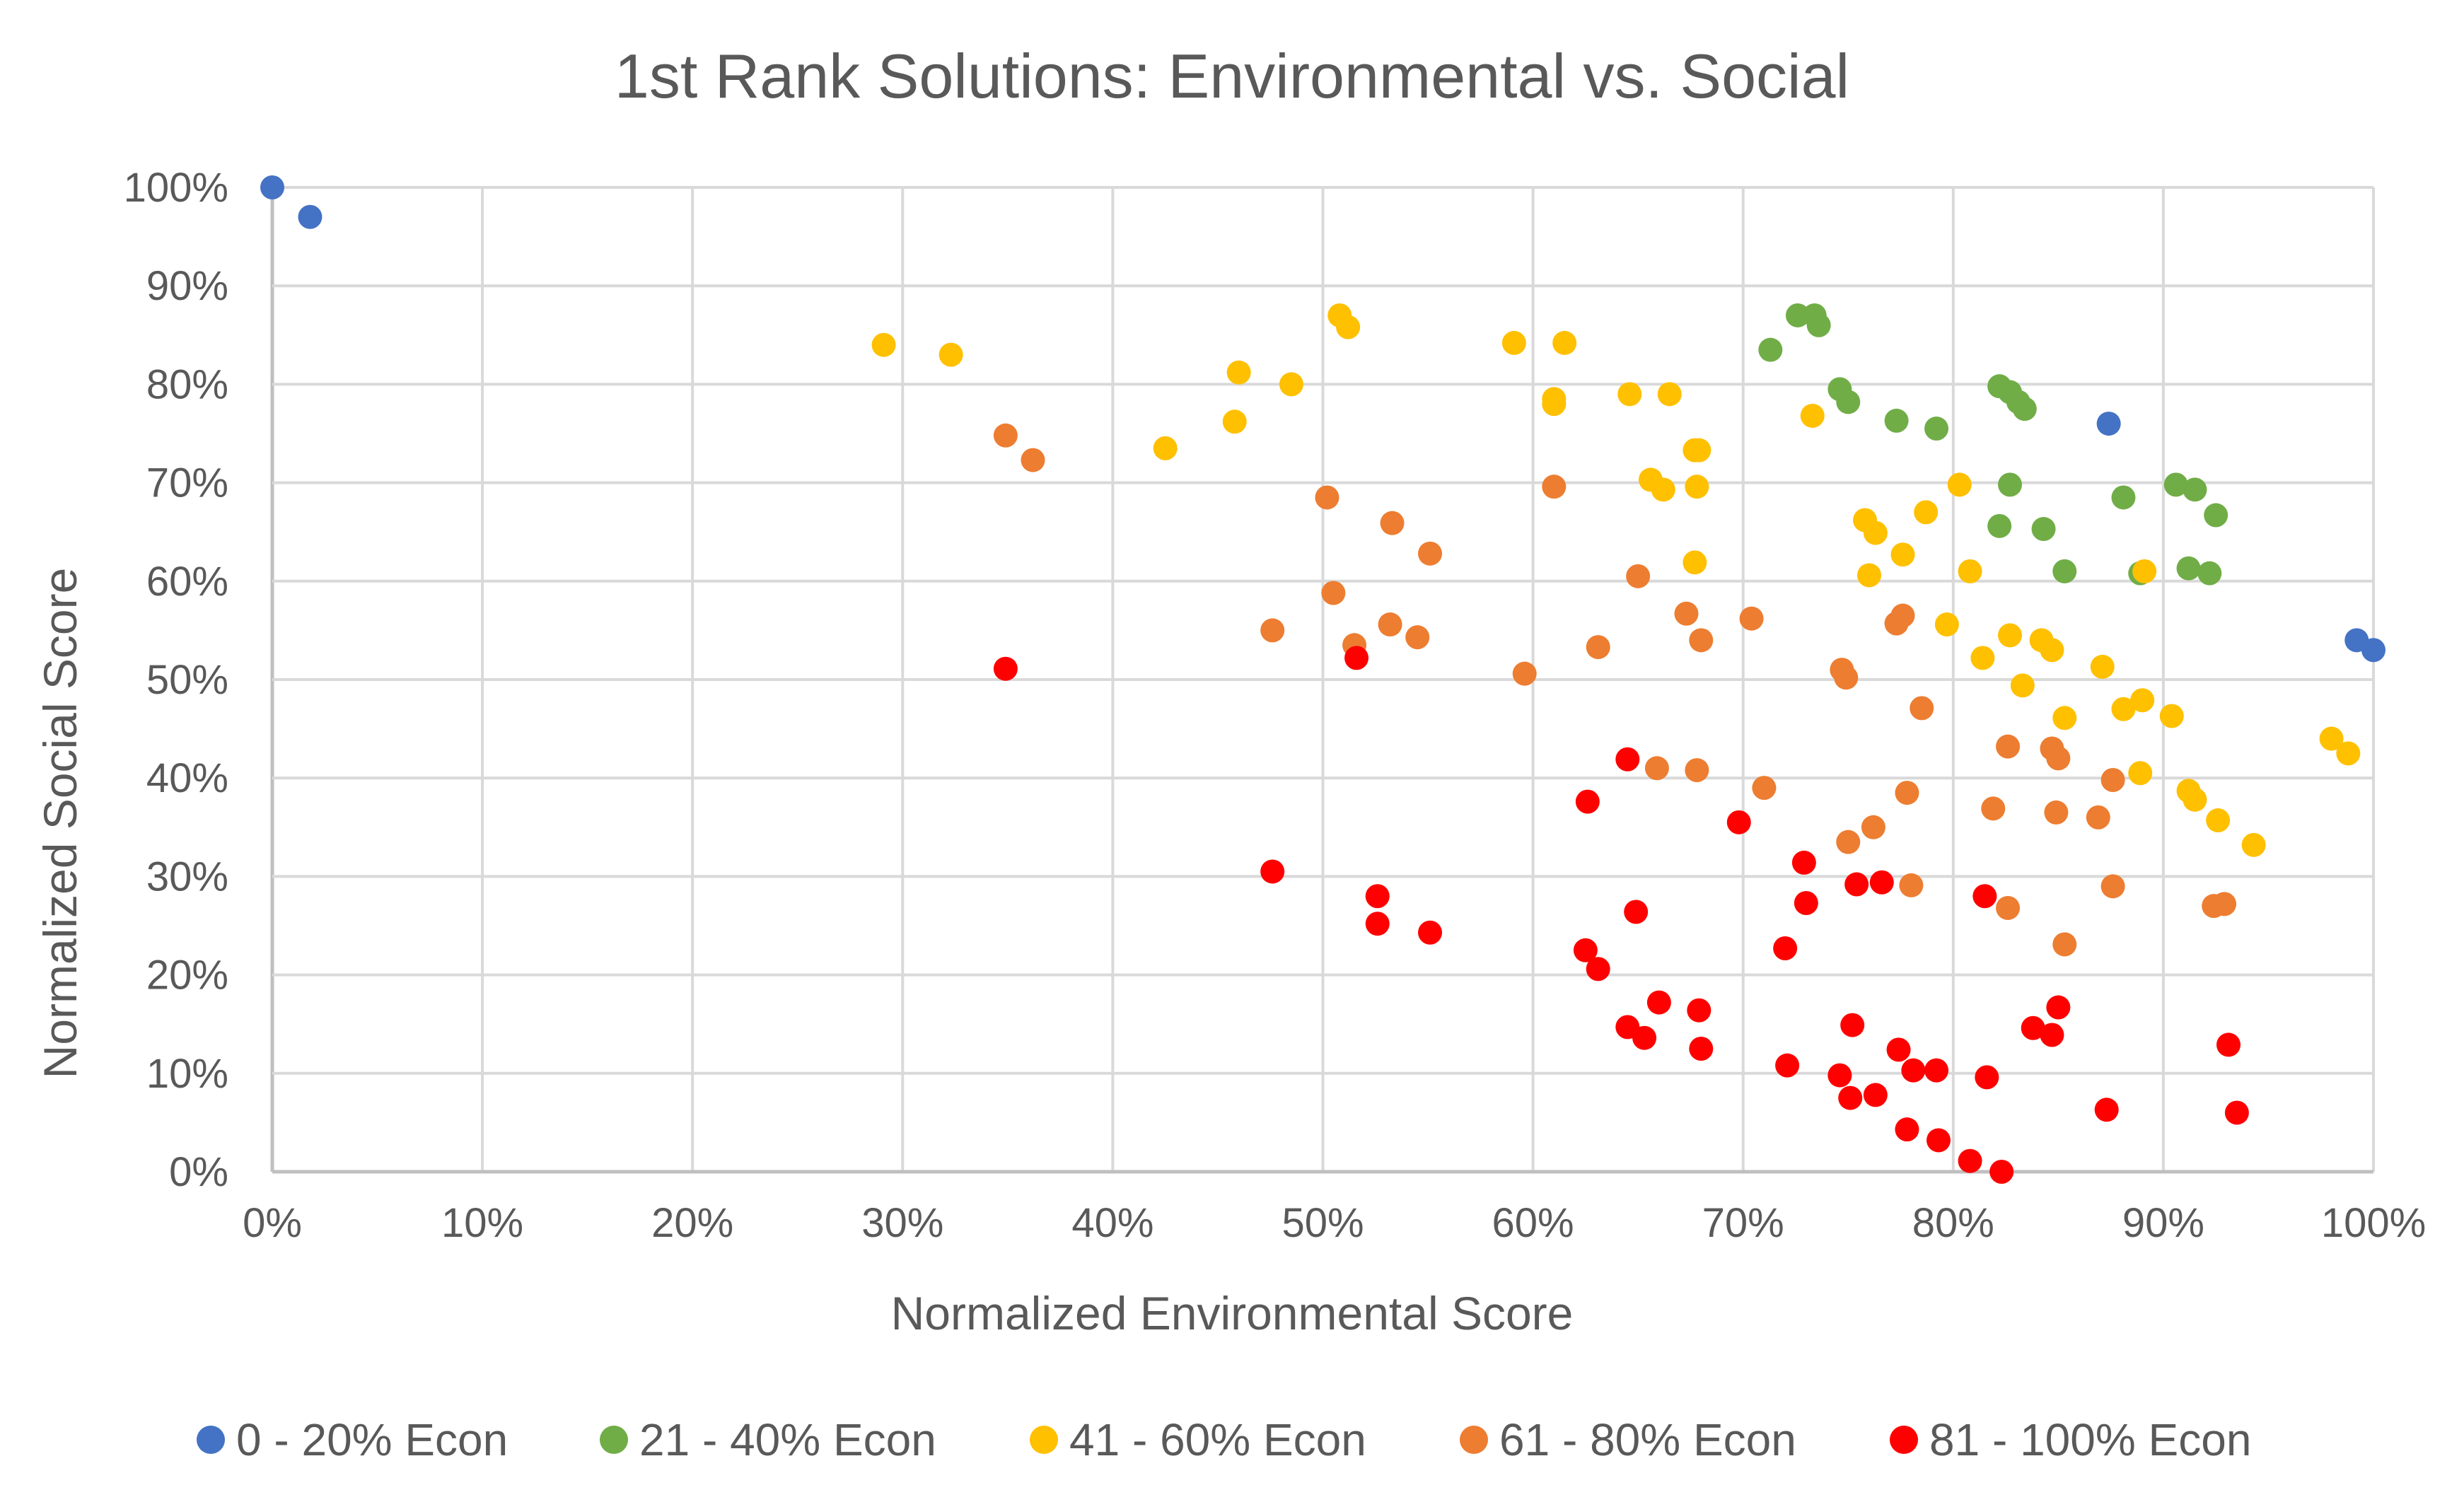 This screenshot has width=2464, height=1502. I want to click on y-tick-label: 100%, so click(176, 188).